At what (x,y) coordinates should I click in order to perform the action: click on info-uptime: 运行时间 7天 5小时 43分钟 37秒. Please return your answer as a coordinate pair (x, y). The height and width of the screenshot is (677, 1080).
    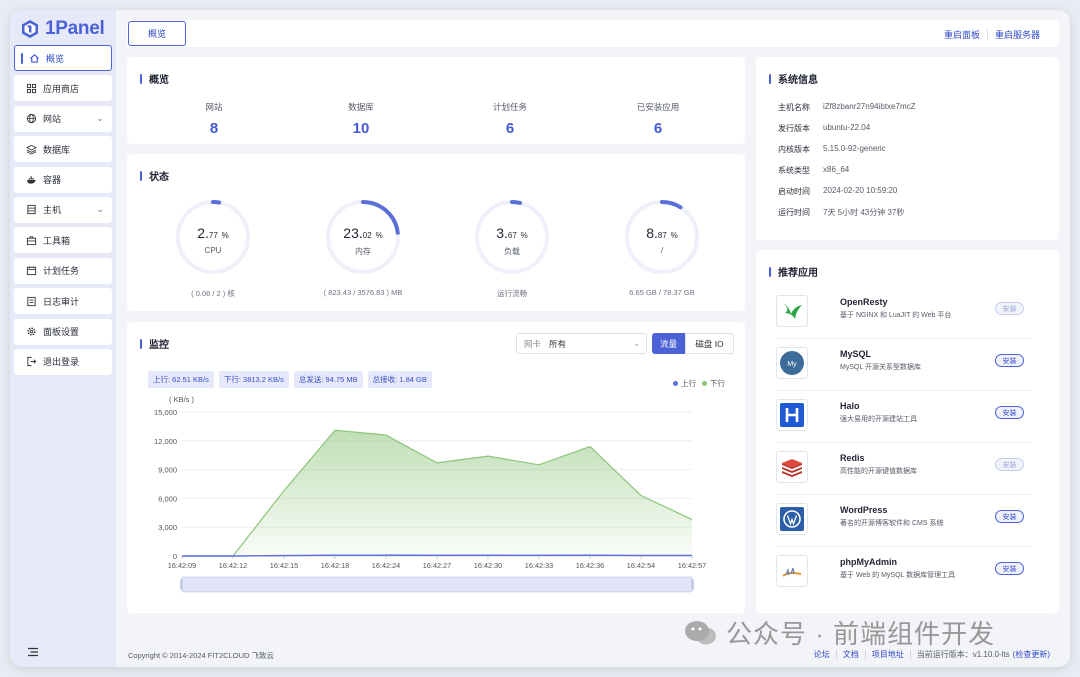
    Looking at the image, I should click on (841, 212).